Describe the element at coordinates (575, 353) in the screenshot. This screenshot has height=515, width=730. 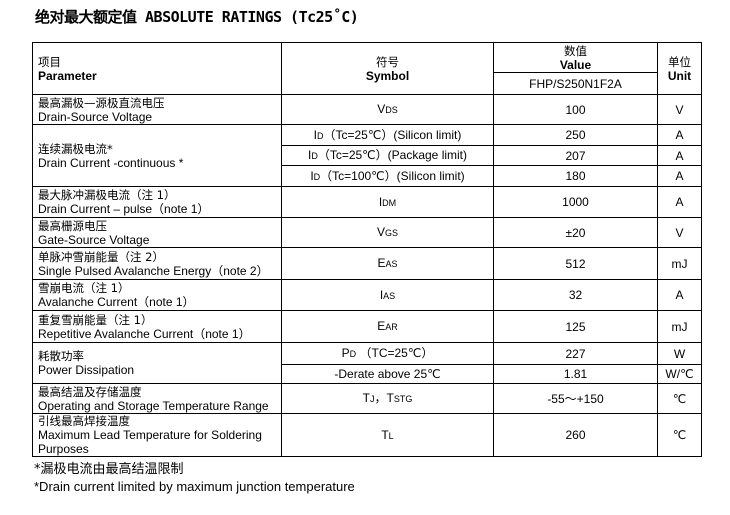
I see `value-cell: 227` at that location.